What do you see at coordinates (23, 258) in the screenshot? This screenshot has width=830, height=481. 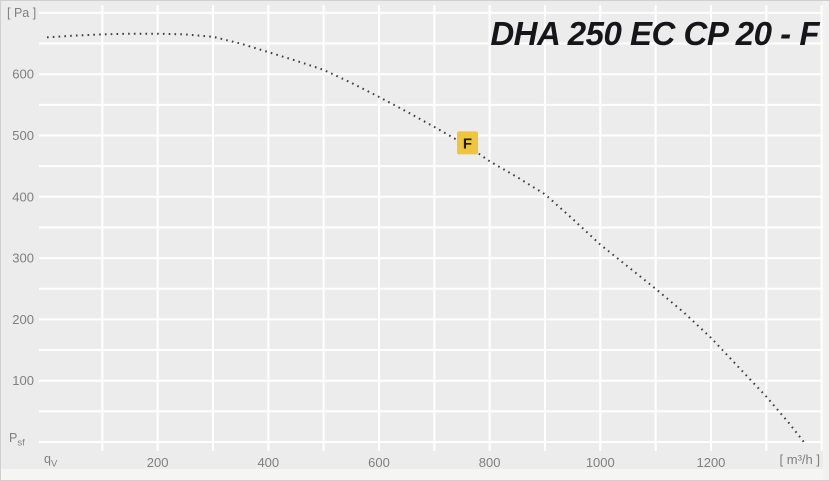 I see `y-tick-label: 300` at bounding box center [23, 258].